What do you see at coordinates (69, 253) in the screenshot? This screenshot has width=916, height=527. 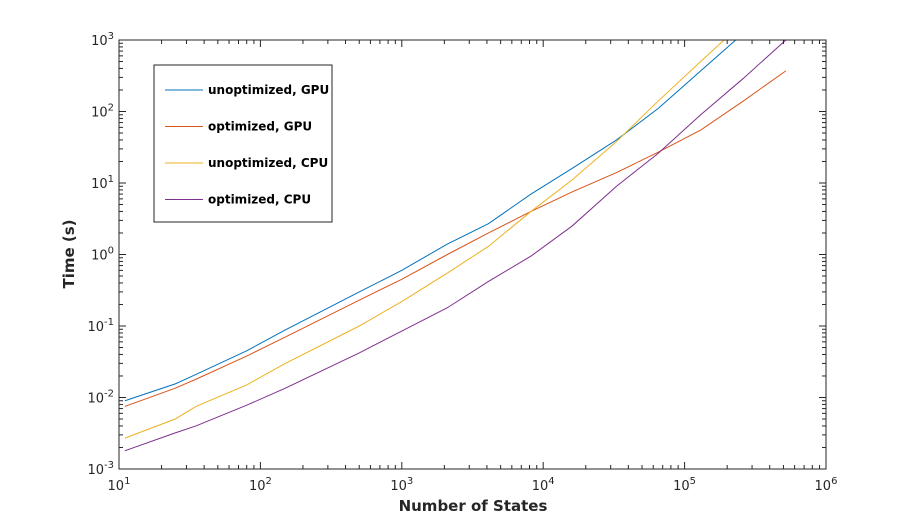 I see `y-axis-label: Time (s)` at bounding box center [69, 253].